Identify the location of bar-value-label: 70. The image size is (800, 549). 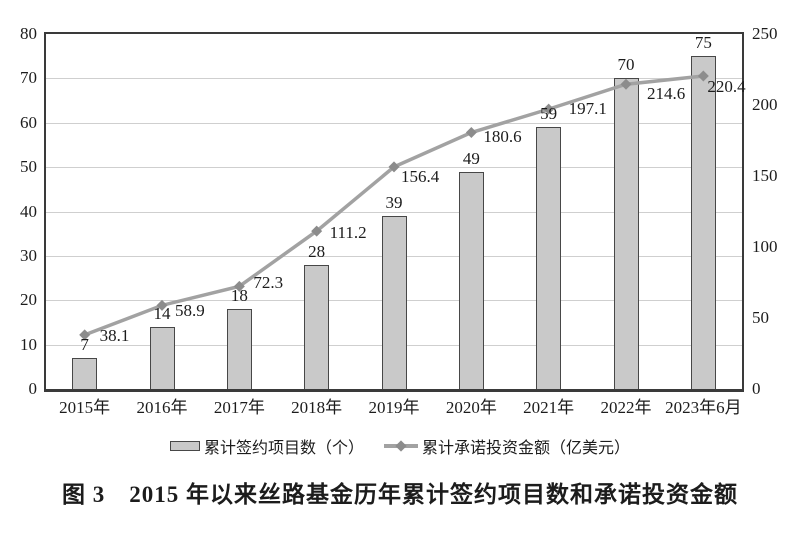
(626, 65).